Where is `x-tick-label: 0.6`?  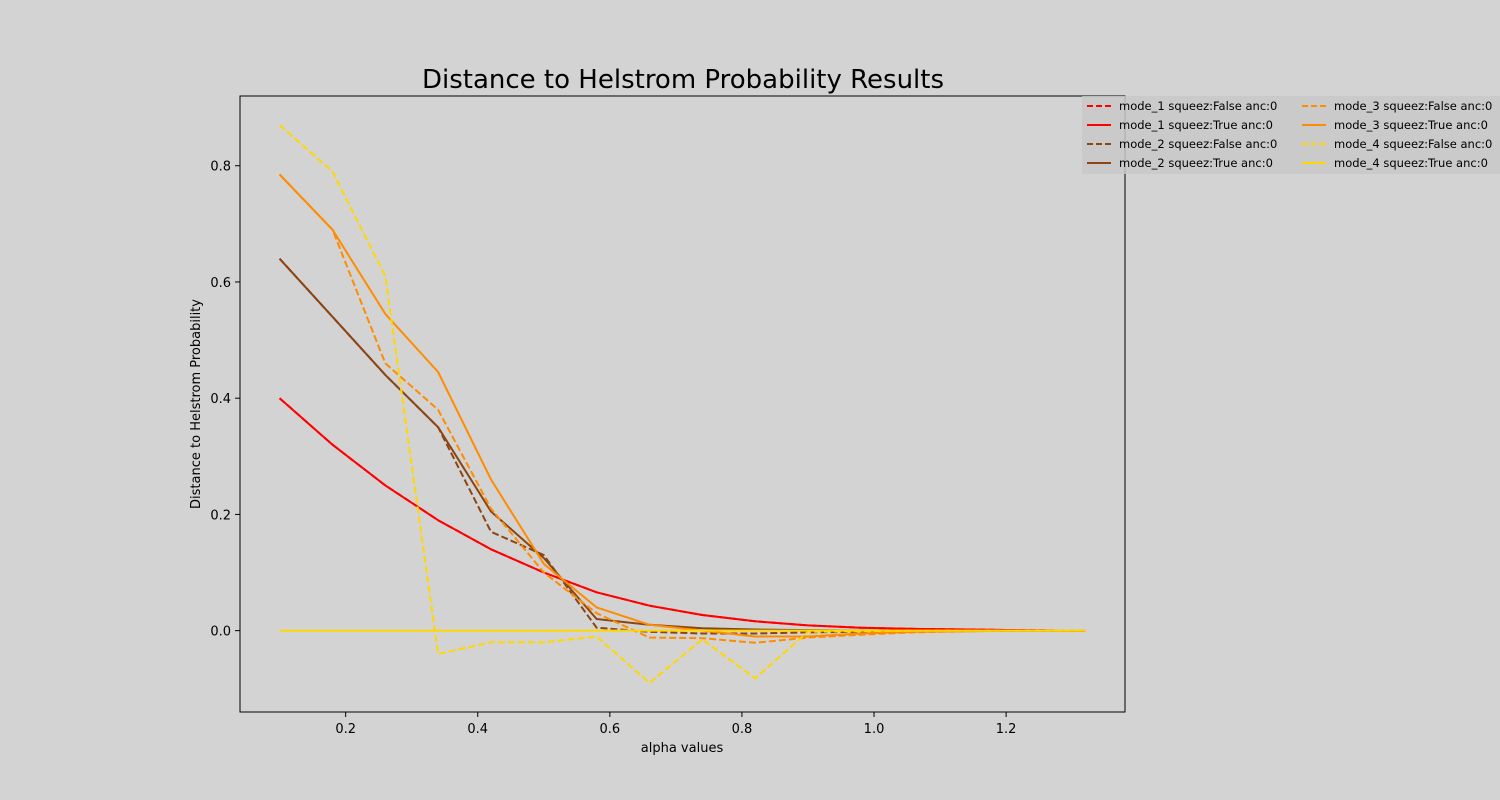 x-tick-label: 0.6 is located at coordinates (610, 729).